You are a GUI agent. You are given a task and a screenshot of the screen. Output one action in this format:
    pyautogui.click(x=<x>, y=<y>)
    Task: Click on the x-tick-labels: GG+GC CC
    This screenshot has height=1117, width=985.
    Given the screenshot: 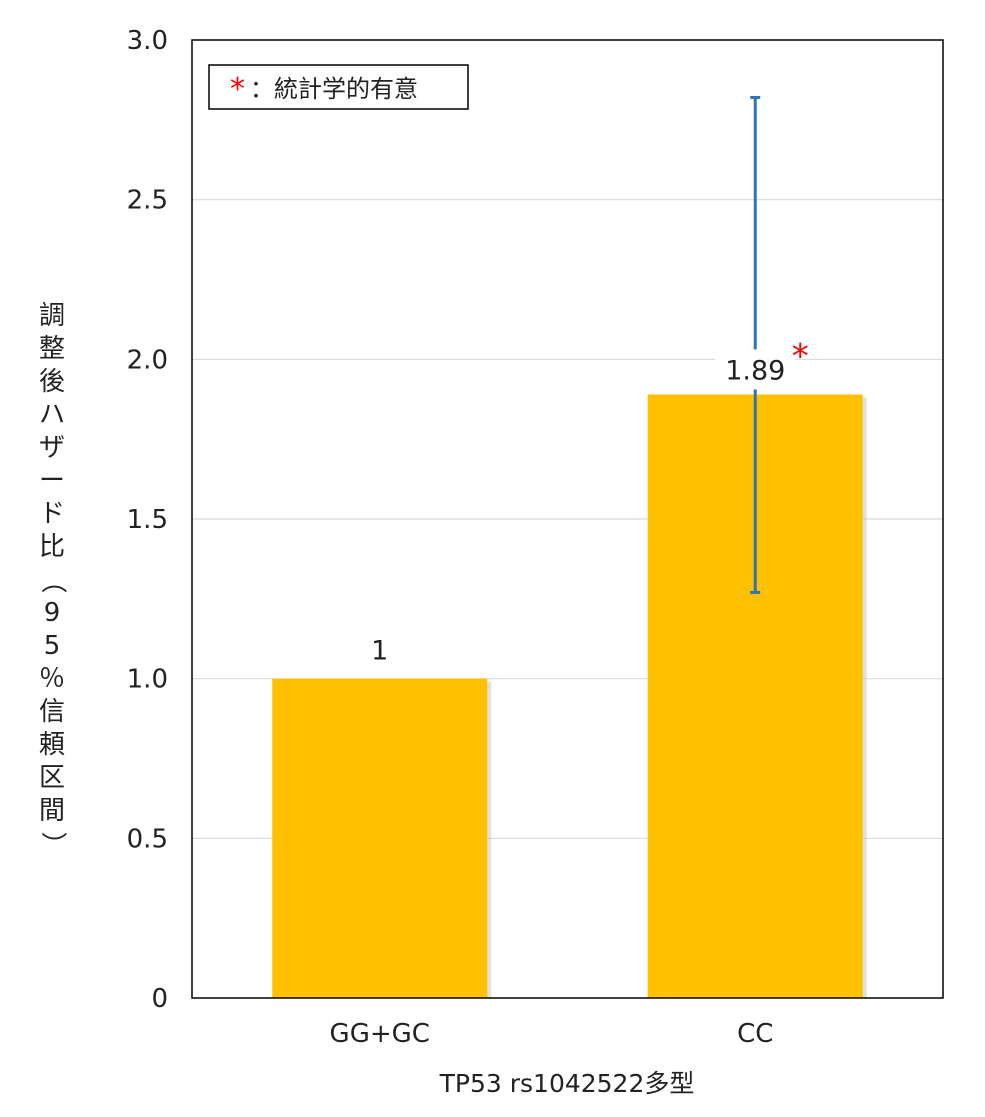 What is the action you would take?
    pyautogui.click(x=552, y=1034)
    